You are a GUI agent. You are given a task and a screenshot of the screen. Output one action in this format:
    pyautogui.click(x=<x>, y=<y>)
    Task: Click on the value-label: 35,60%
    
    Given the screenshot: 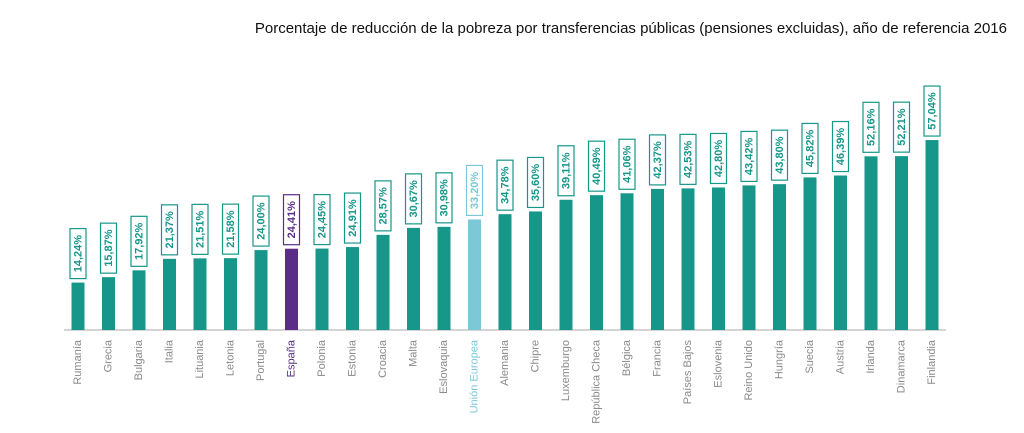 What is the action you would take?
    pyautogui.click(x=536, y=183)
    